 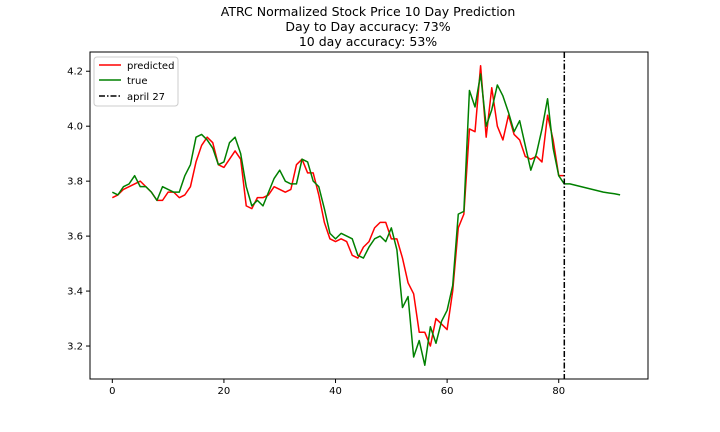 I want to click on x-tick-label-0: 0, so click(x=112, y=391).